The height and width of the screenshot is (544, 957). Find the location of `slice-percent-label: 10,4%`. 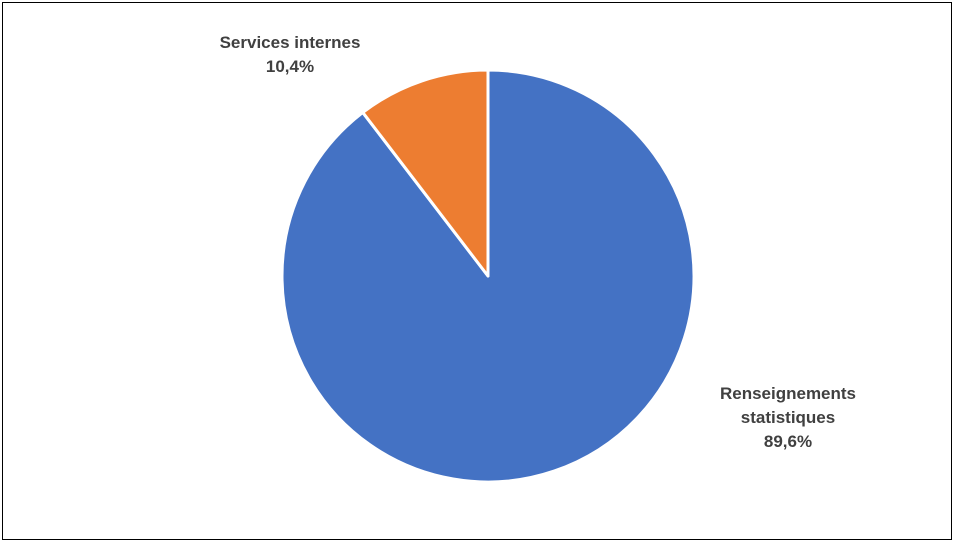

slice-percent-label: 10,4% is located at coordinates (290, 66).